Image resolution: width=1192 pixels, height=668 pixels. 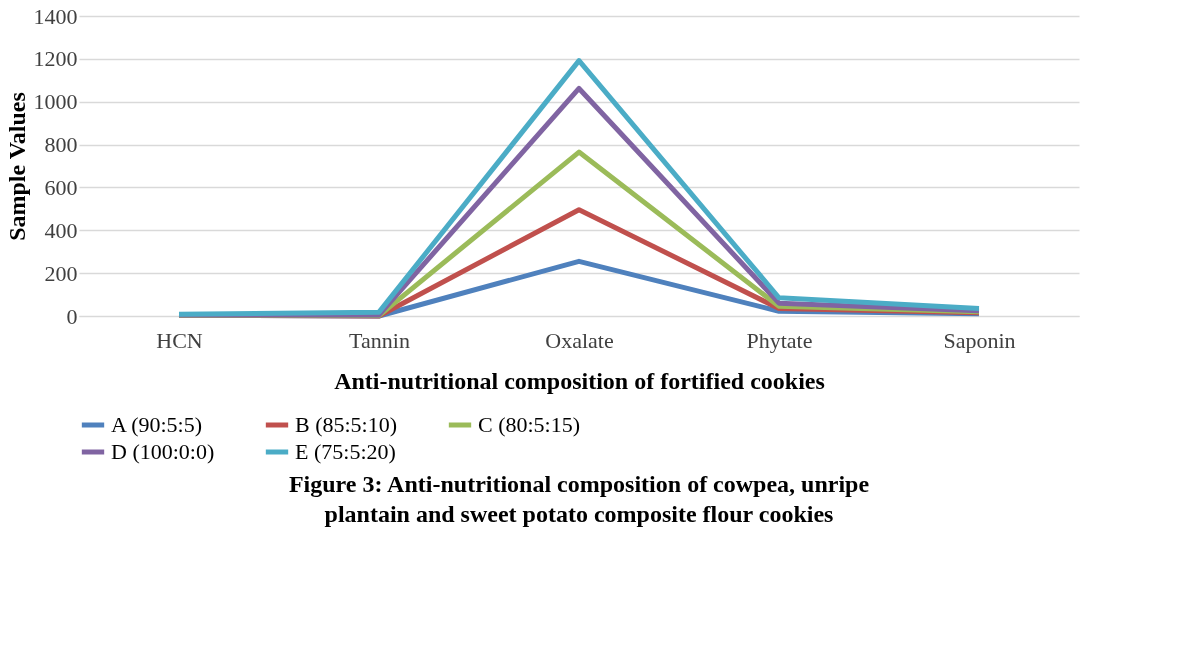 I want to click on legend-label: C (80:5:15), so click(x=529, y=424).